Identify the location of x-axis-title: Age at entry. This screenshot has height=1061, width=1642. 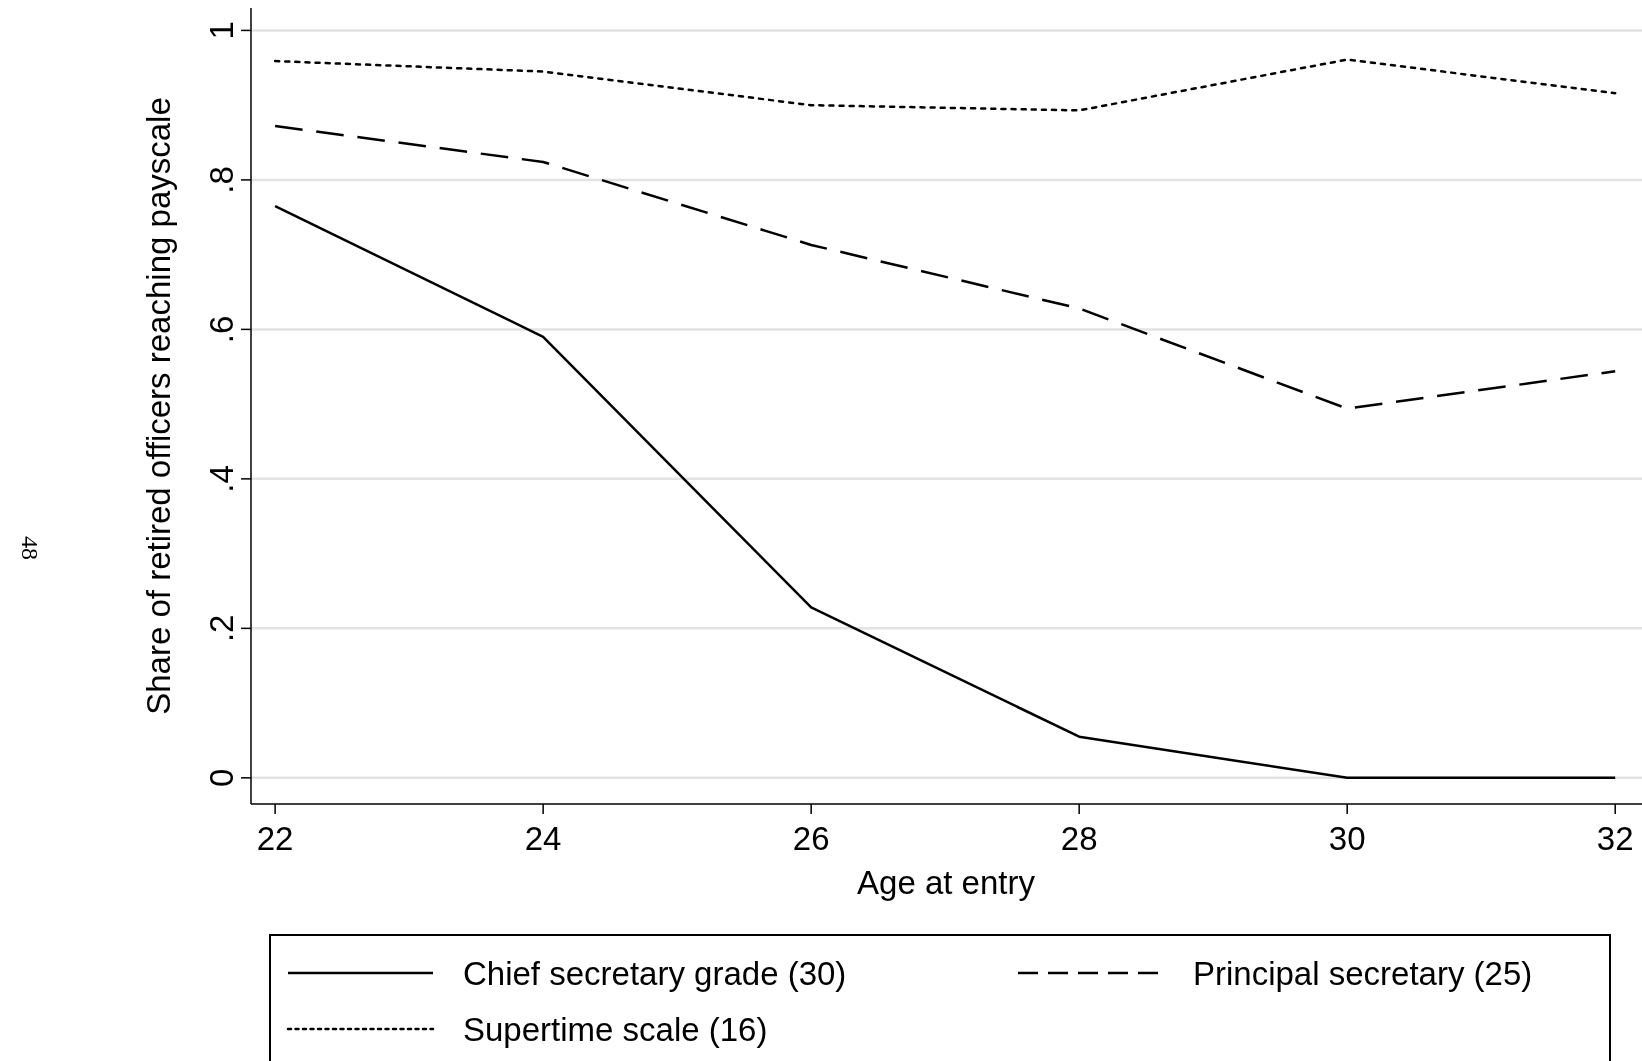
(946, 882).